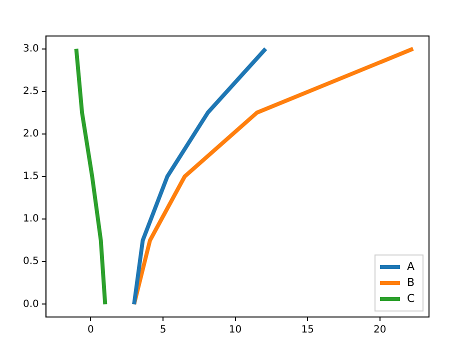  What do you see at coordinates (91, 330) in the screenshot?
I see `x-tick-label: 0` at bounding box center [91, 330].